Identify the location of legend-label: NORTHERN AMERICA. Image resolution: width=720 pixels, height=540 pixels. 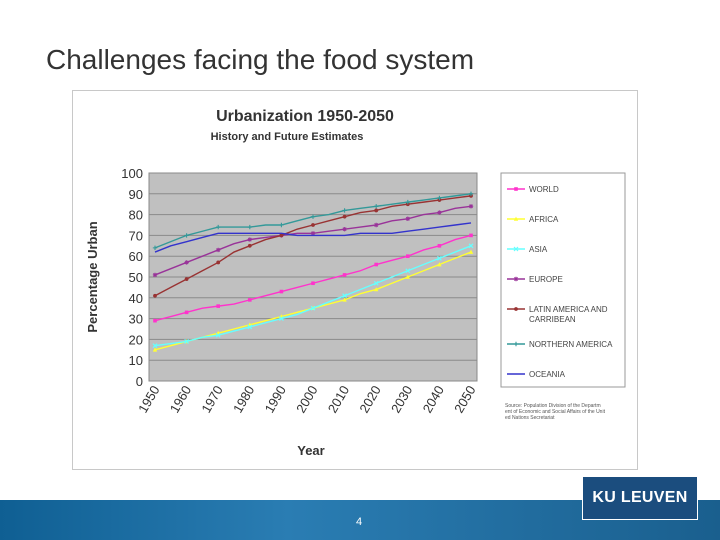
(571, 344).